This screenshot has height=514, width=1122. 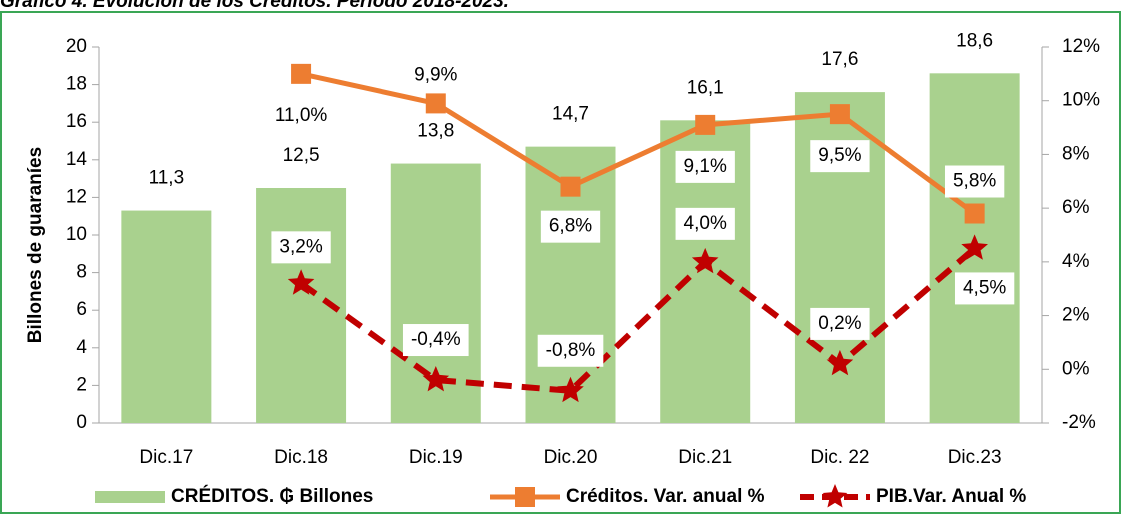 I want to click on bar-value-label: 13,8, so click(x=435, y=131).